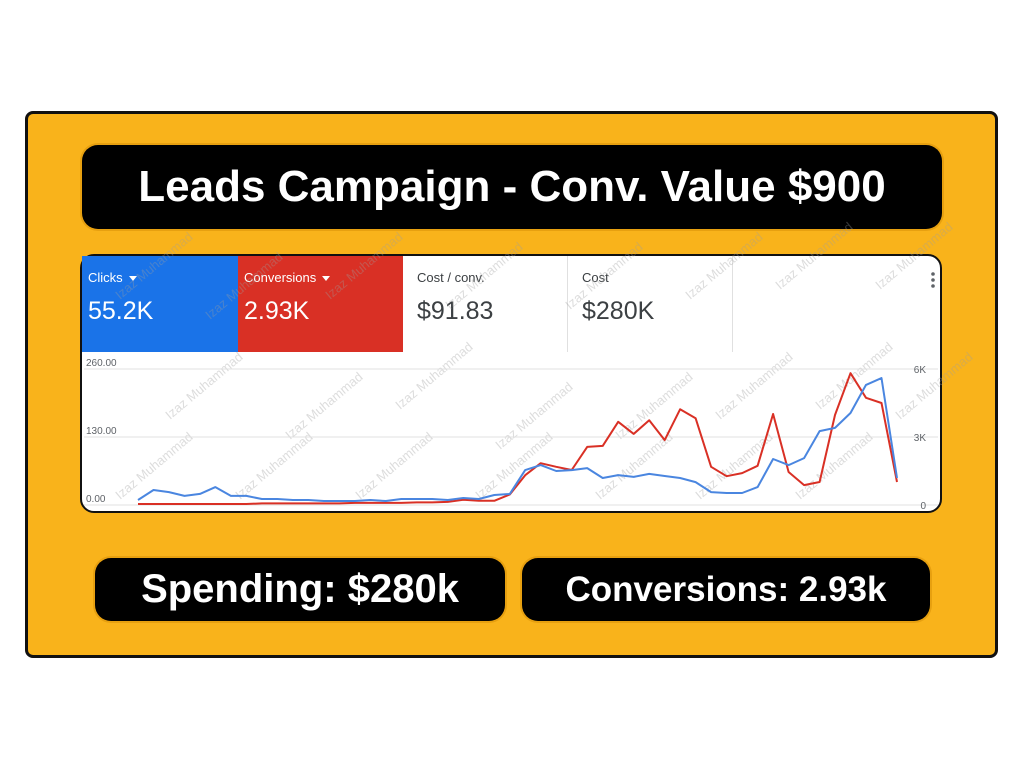  I want to click on card-value: 55.2K, so click(121, 311).